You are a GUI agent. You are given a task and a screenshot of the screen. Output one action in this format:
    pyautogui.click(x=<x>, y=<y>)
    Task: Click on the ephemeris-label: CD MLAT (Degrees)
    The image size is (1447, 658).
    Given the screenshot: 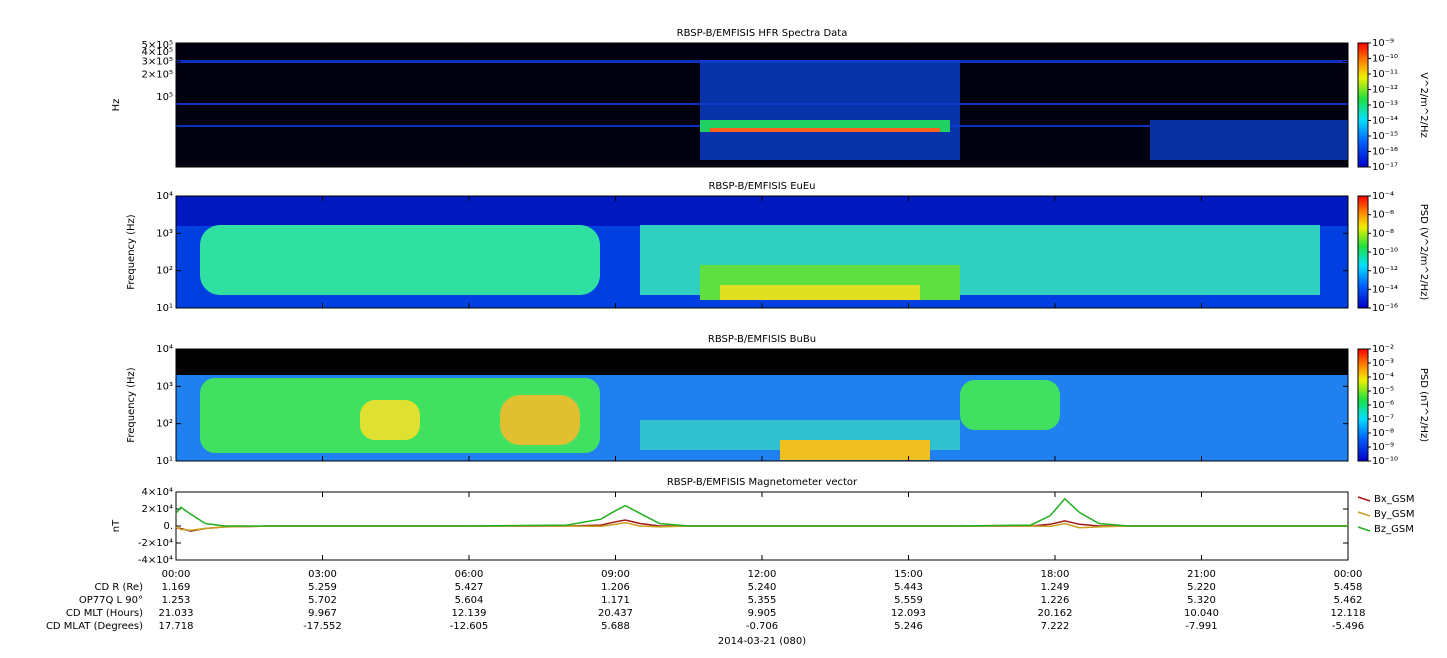 What is the action you would take?
    pyautogui.click(x=94, y=626)
    